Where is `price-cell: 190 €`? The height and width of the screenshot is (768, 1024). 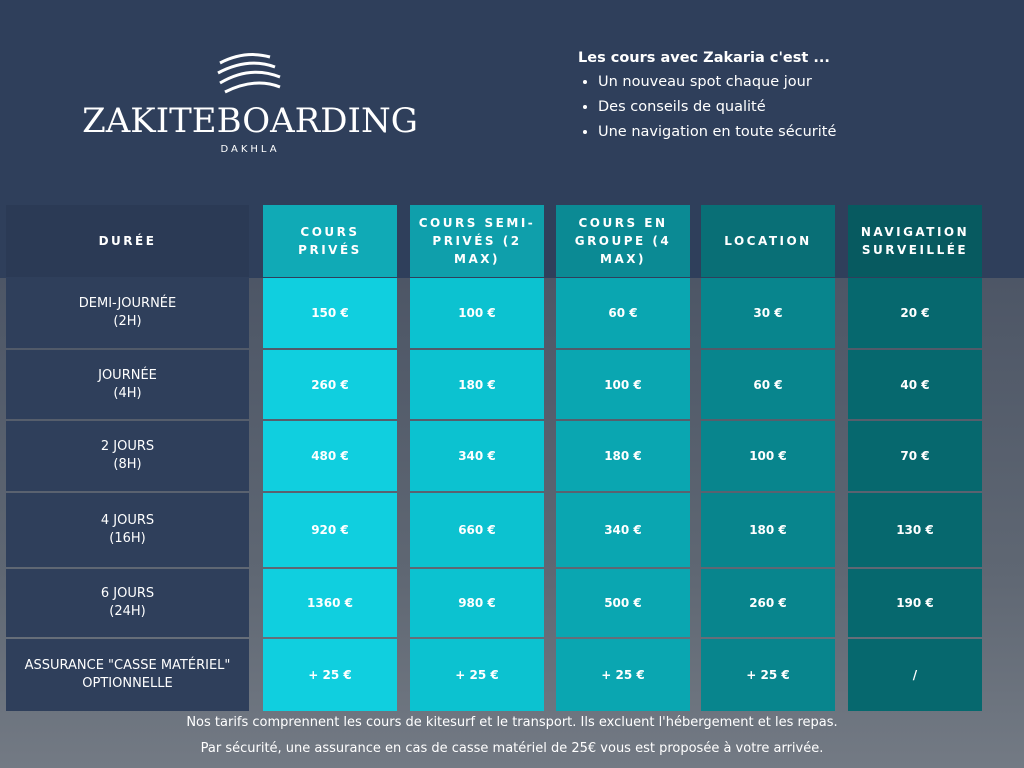 price-cell: 190 € is located at coordinates (915, 603).